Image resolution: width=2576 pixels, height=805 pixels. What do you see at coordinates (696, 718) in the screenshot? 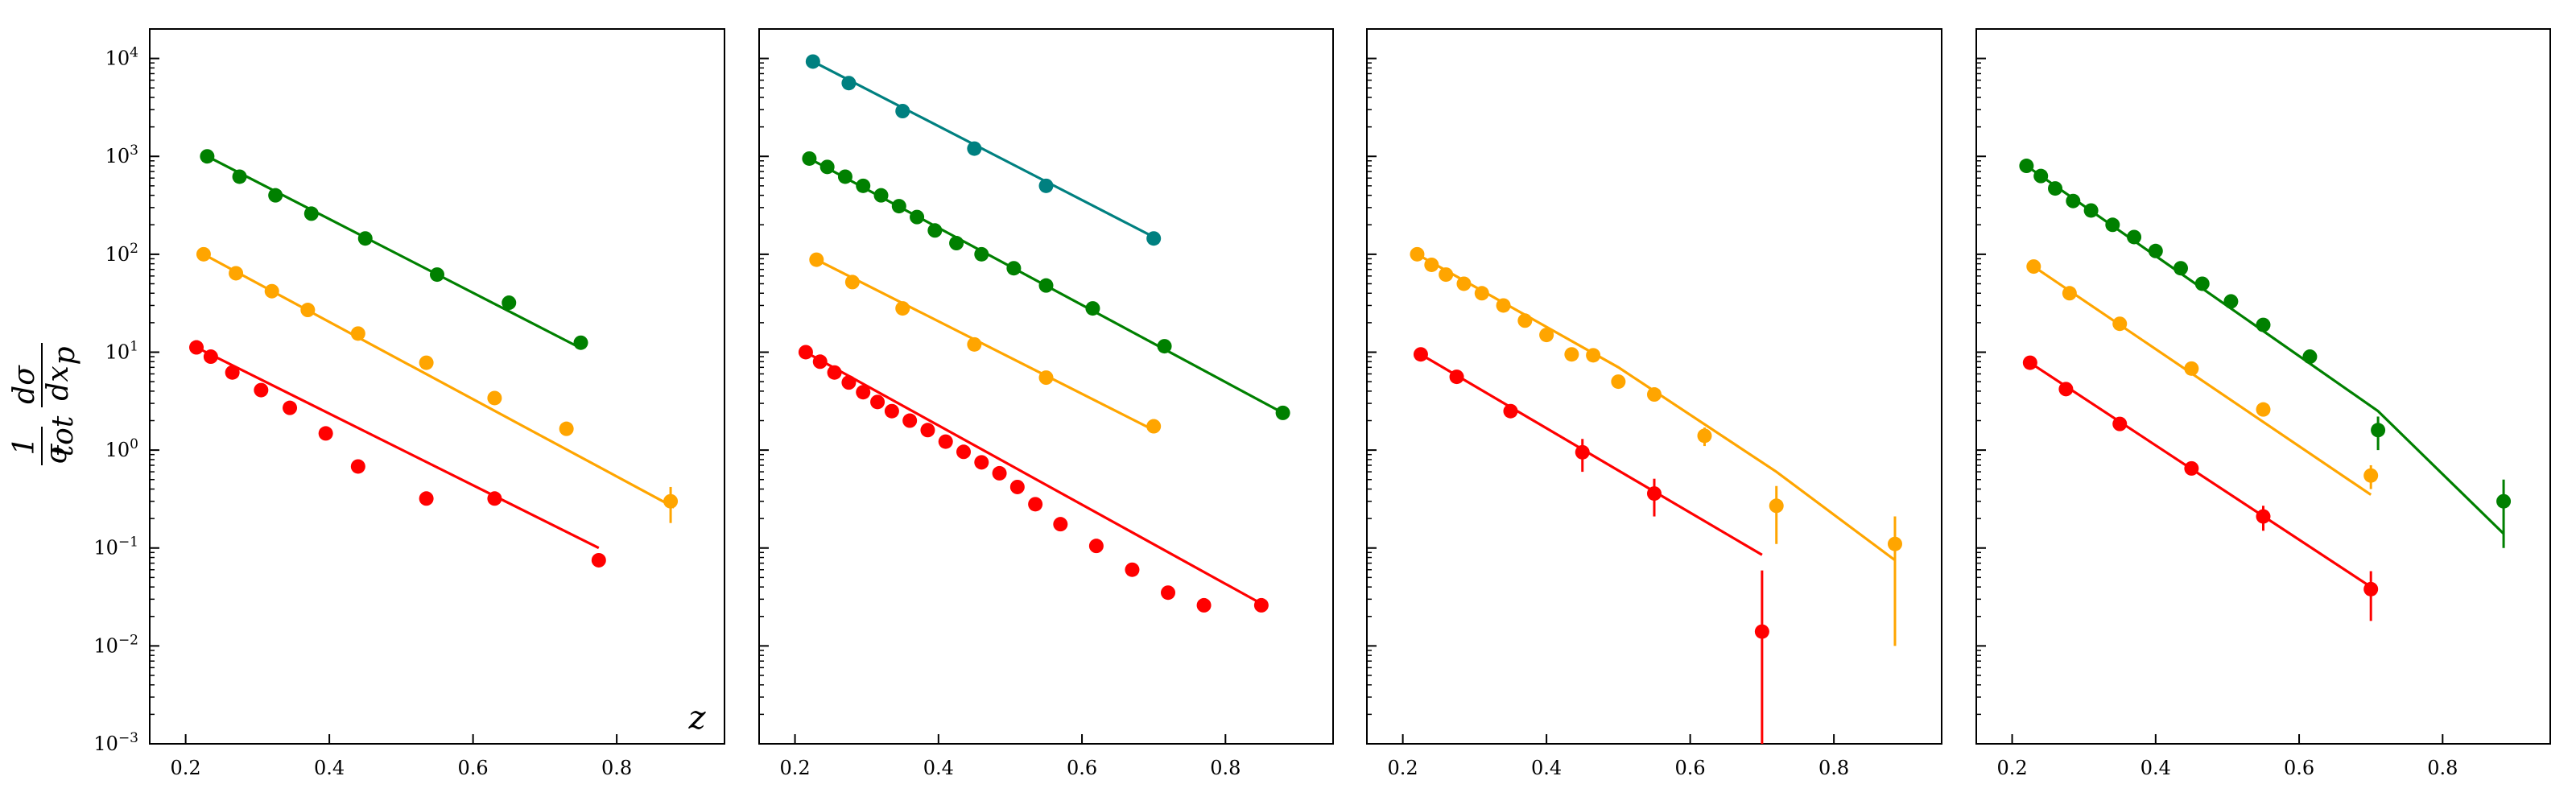
I see `x-axis-label: z` at bounding box center [696, 718].